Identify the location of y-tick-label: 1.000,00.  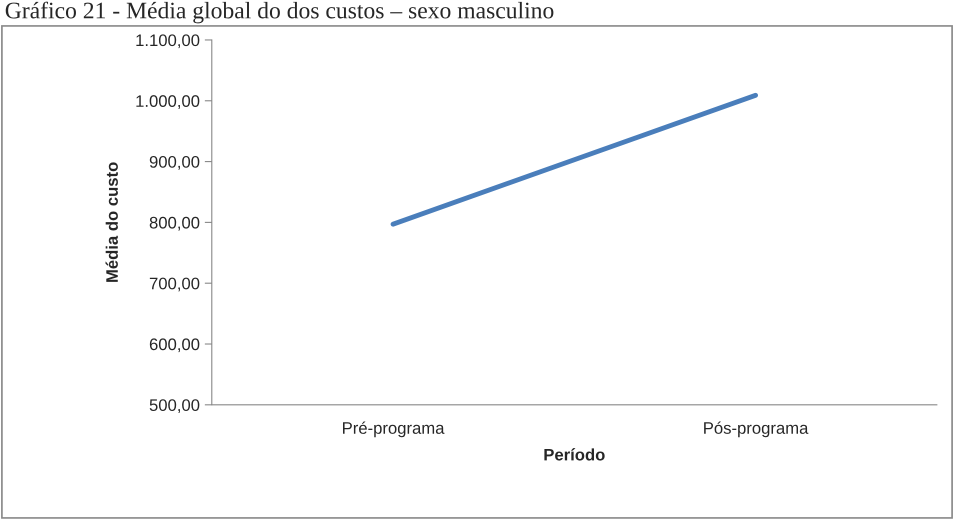
(168, 102).